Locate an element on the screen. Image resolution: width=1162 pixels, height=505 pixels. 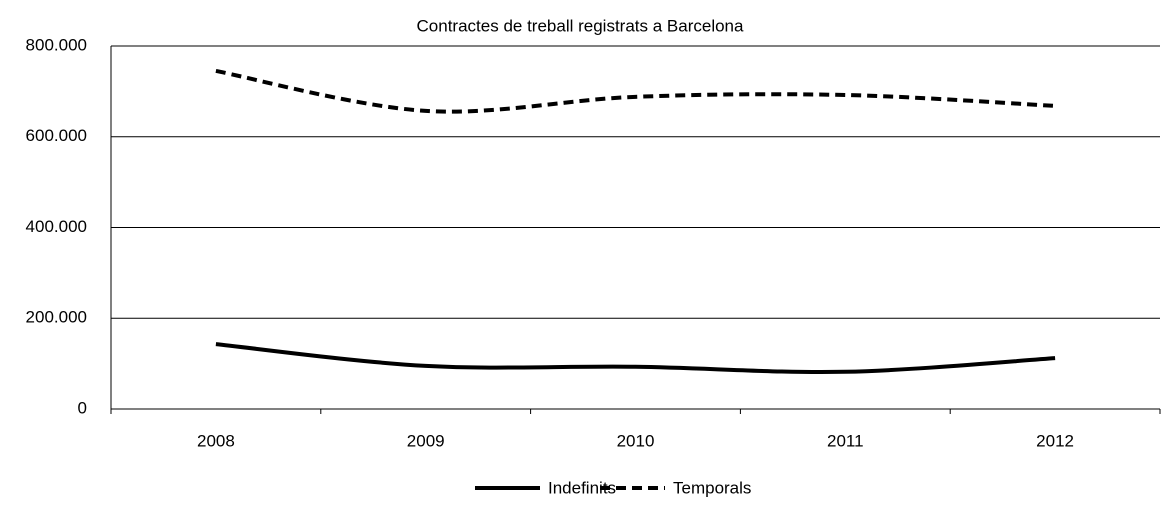
y-tick-label: 400.000 is located at coordinates (56, 226).